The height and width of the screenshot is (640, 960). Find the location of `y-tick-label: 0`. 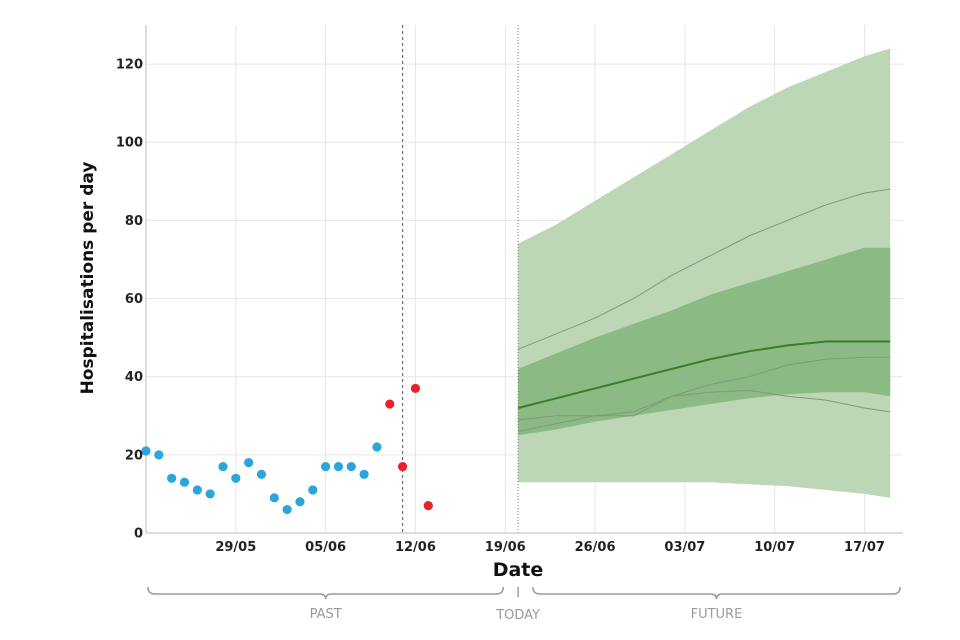

y-tick-label: 0 is located at coordinates (138, 534).